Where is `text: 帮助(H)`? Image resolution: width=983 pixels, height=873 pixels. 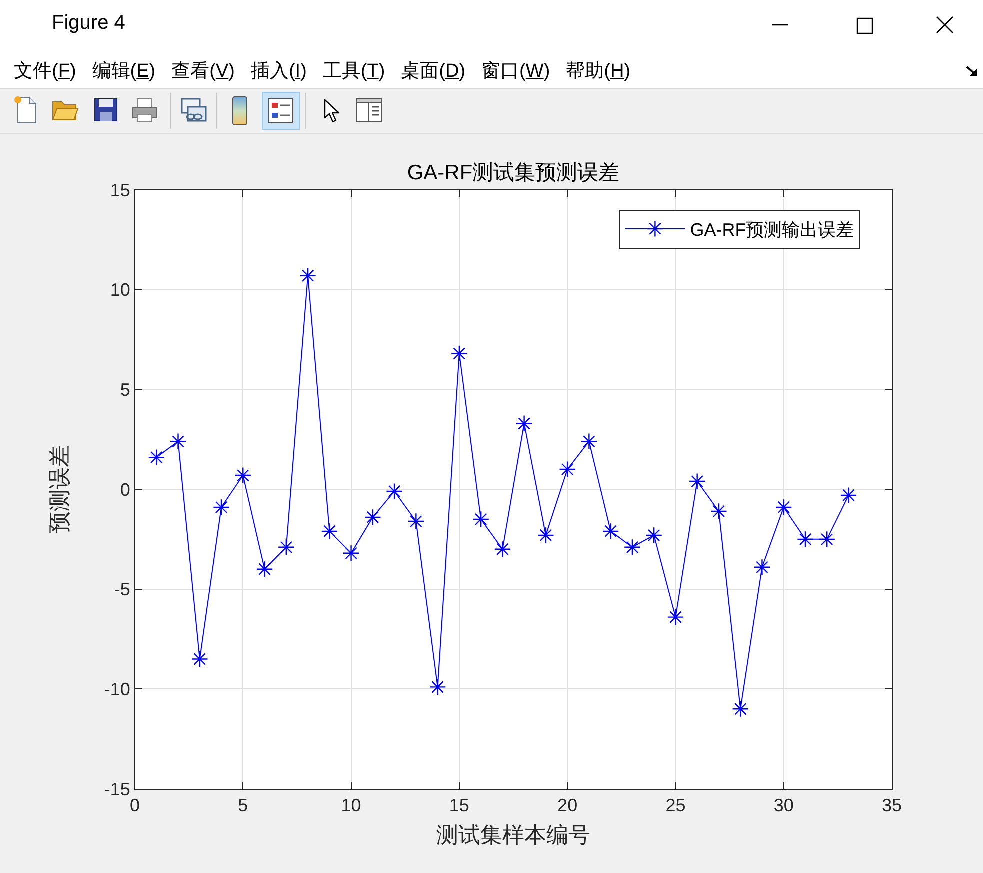
text: 帮助(H) is located at coordinates (598, 71).